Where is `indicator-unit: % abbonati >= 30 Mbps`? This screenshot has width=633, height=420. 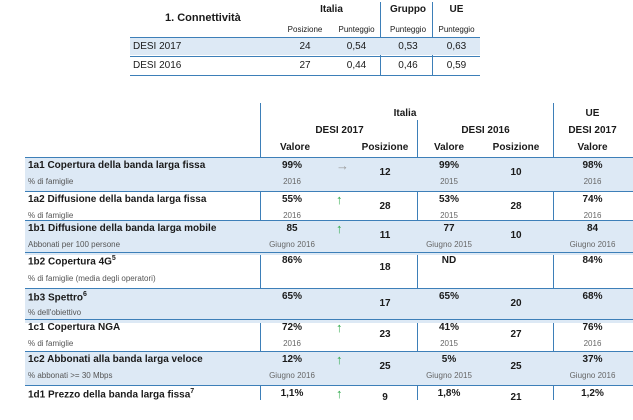
indicator-unit: % abbonati >= 30 Mbps is located at coordinates (70, 375).